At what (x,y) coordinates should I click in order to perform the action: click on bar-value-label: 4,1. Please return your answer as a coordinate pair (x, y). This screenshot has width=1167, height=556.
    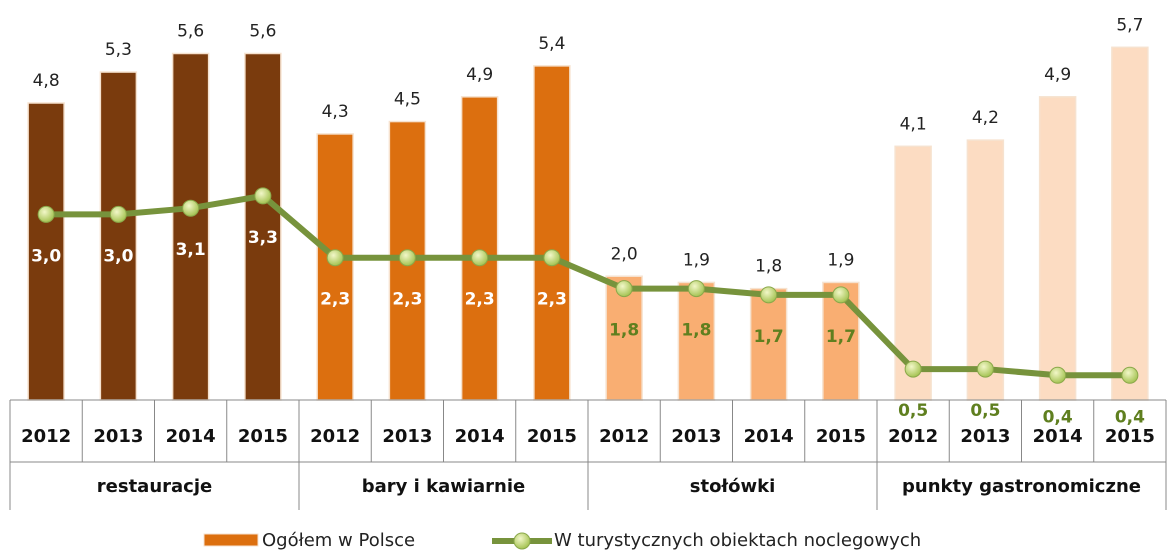
    Looking at the image, I should click on (913, 124).